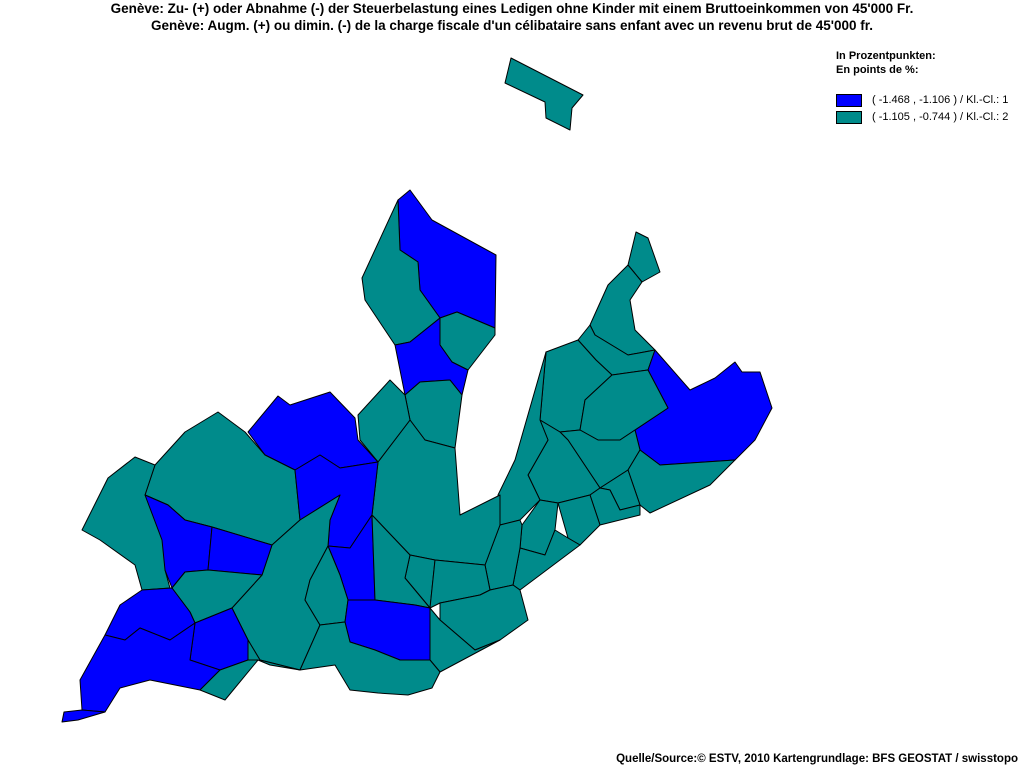 Image resolution: width=1024 pixels, height=768 pixels. What do you see at coordinates (886, 56) in the screenshot?
I see `legend-heading-german: In Prozentpunkten:` at bounding box center [886, 56].